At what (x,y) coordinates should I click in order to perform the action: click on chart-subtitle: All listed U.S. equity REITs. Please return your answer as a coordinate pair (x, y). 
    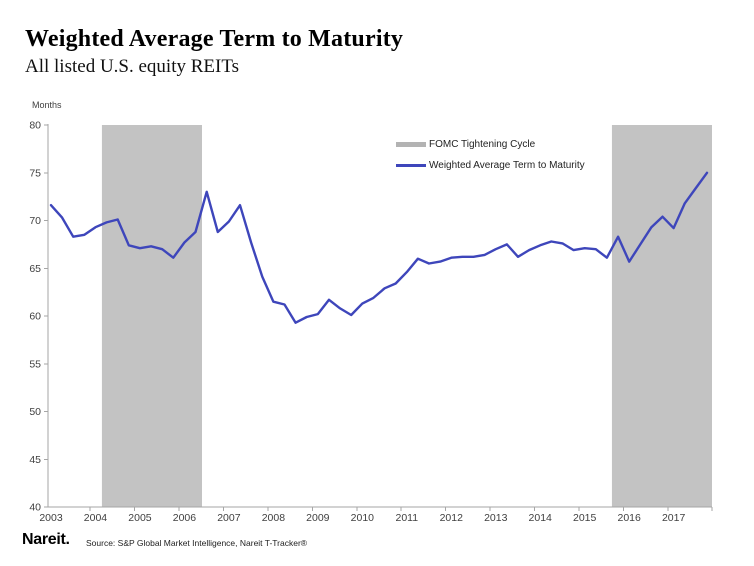
    Looking at the image, I should click on (132, 66).